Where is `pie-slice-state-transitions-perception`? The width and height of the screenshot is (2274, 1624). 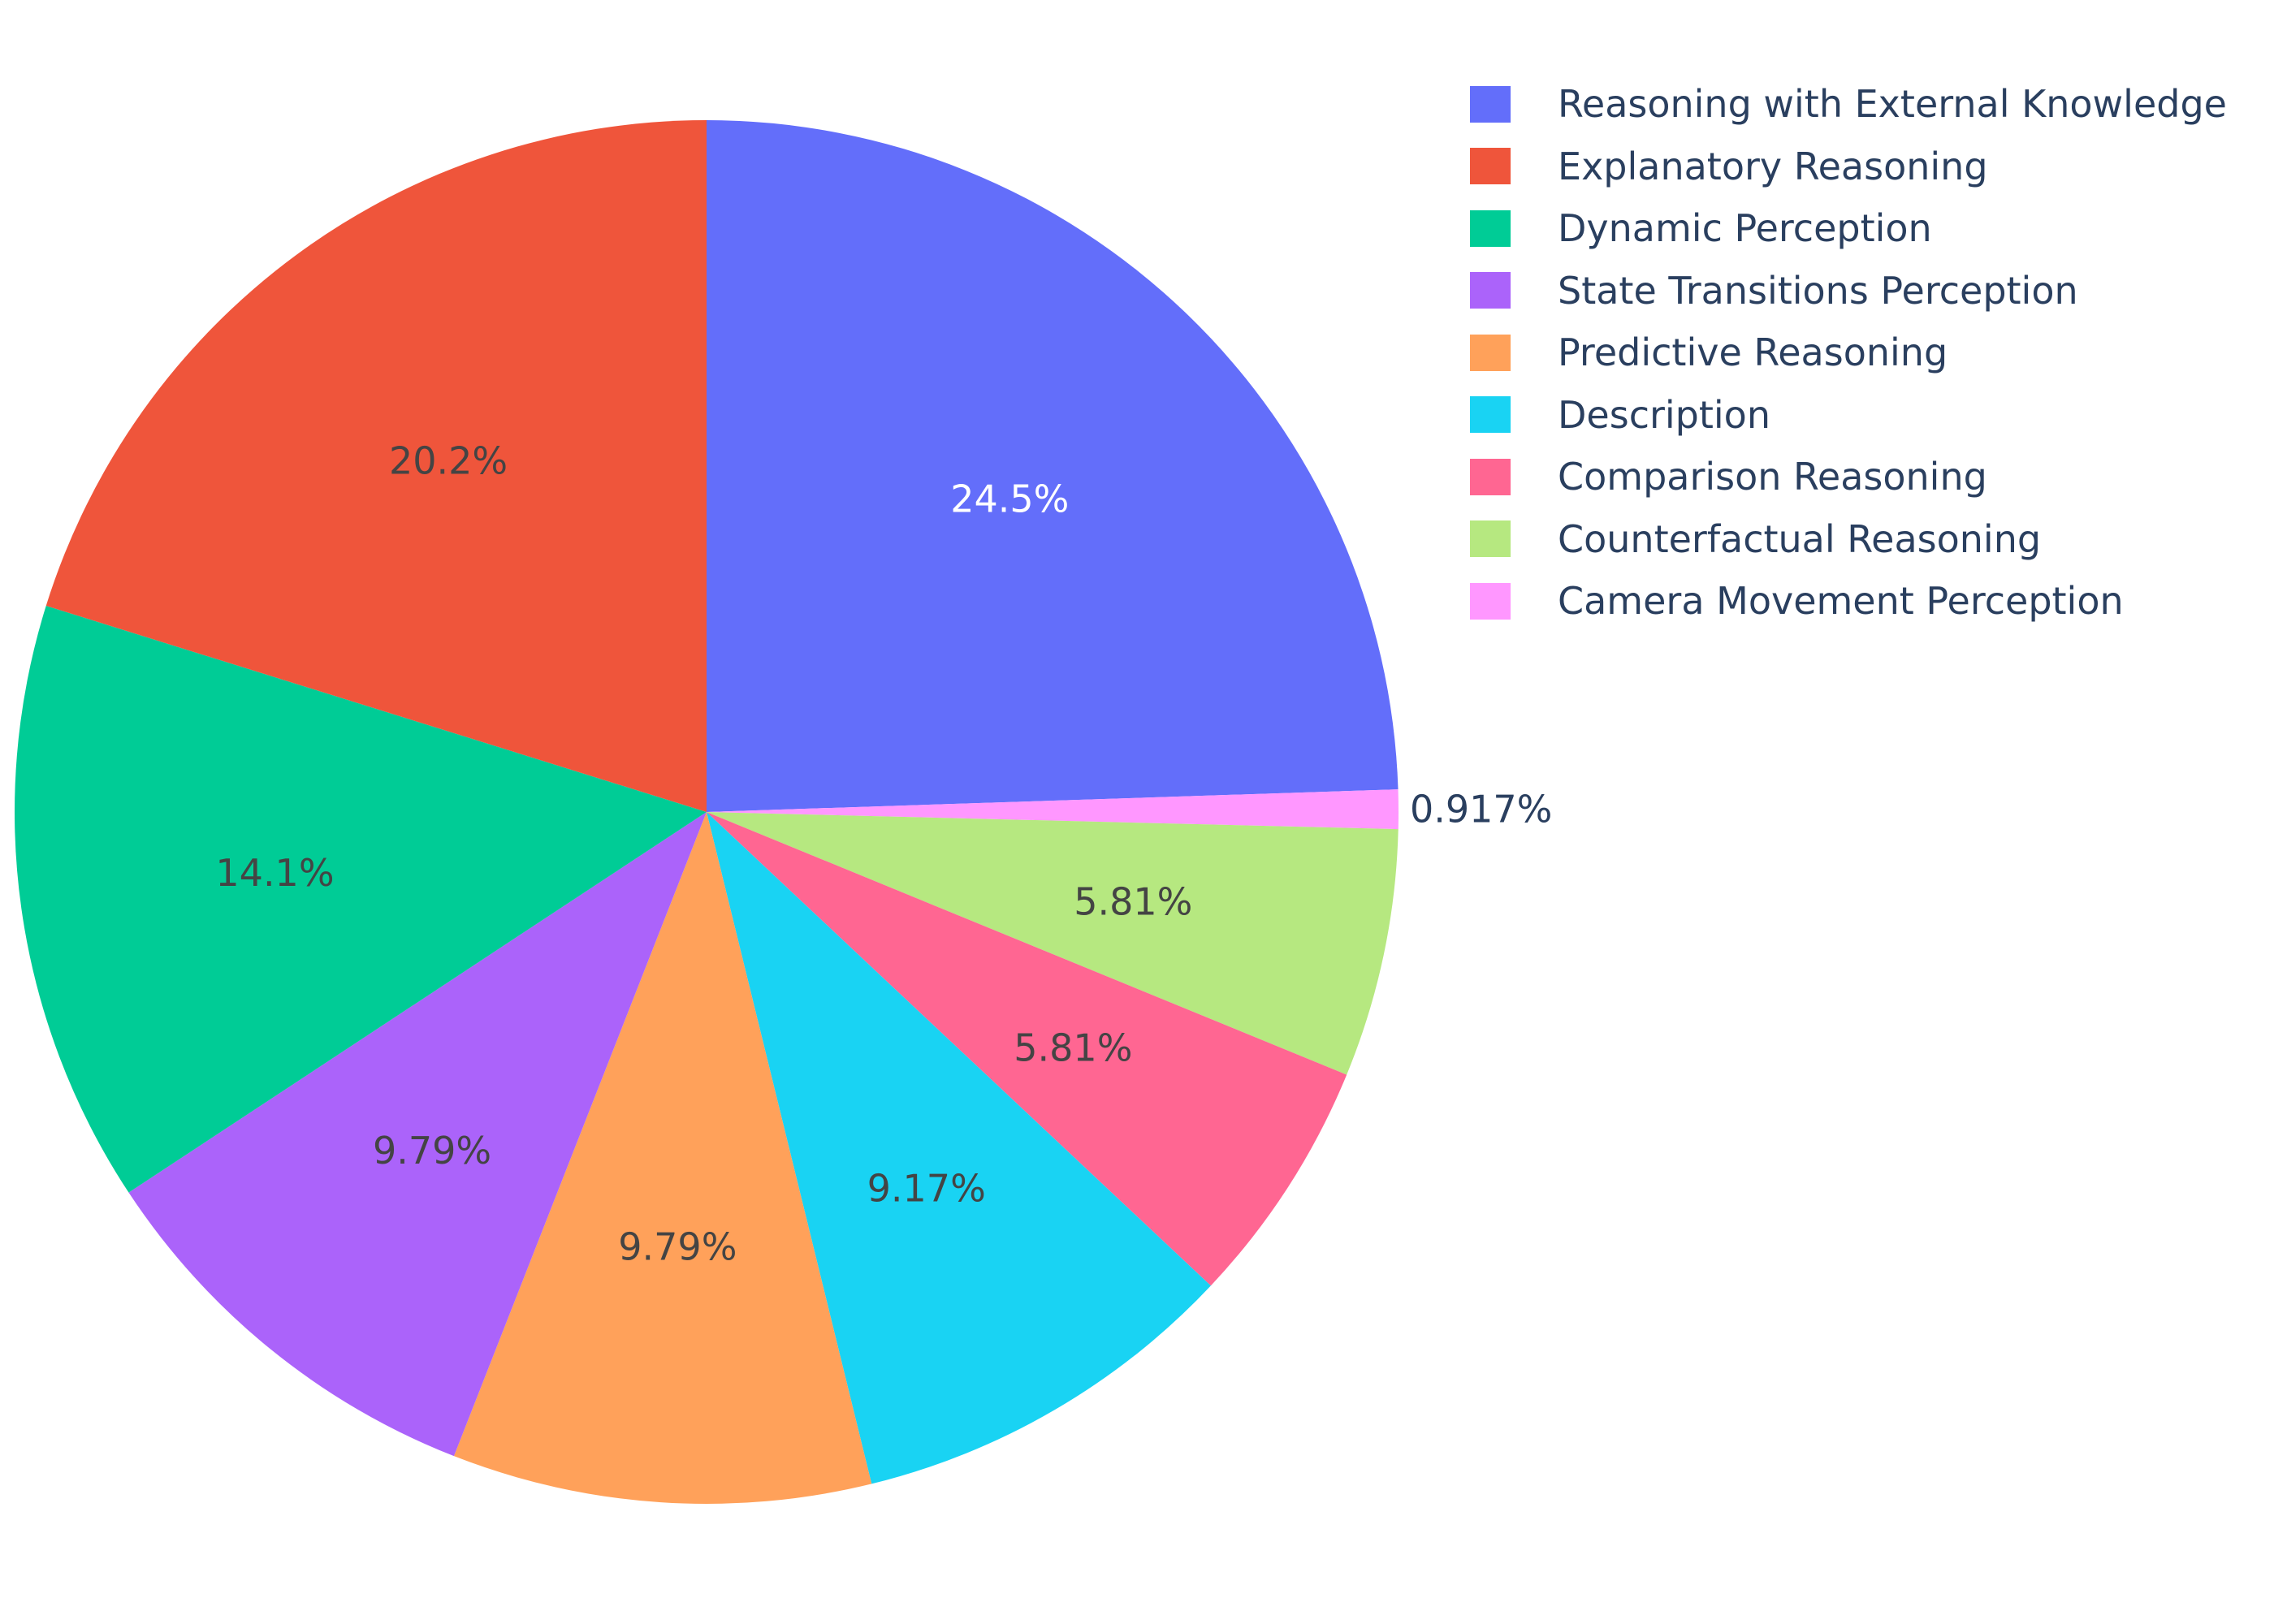
pie-slice-state-transitions-perception is located at coordinates (418, 1135).